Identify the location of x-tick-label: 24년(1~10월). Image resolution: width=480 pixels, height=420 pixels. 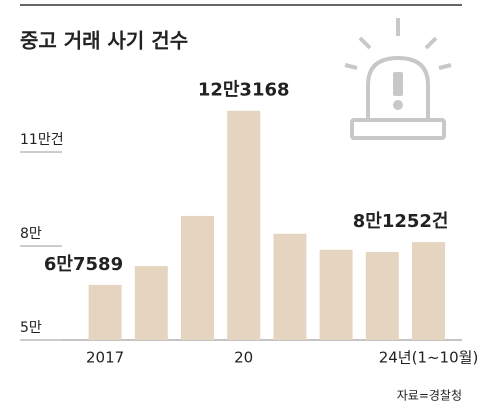
(429, 358).